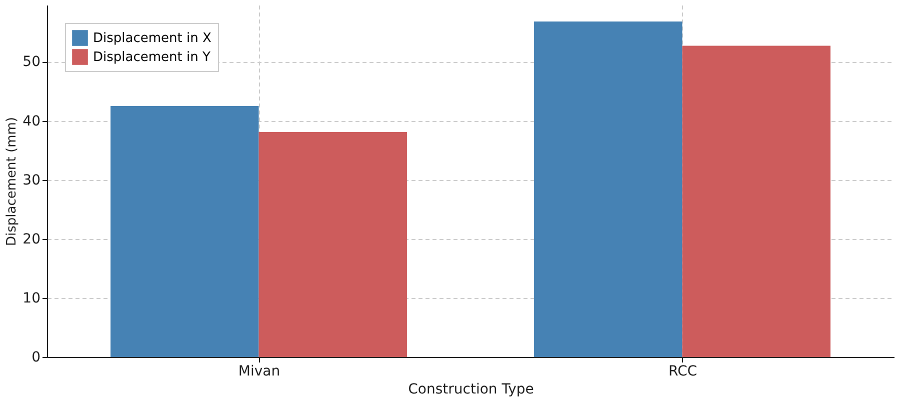 The width and height of the screenshot is (909, 411). What do you see at coordinates (31, 121) in the screenshot?
I see `y-tick-label: 40` at bounding box center [31, 121].